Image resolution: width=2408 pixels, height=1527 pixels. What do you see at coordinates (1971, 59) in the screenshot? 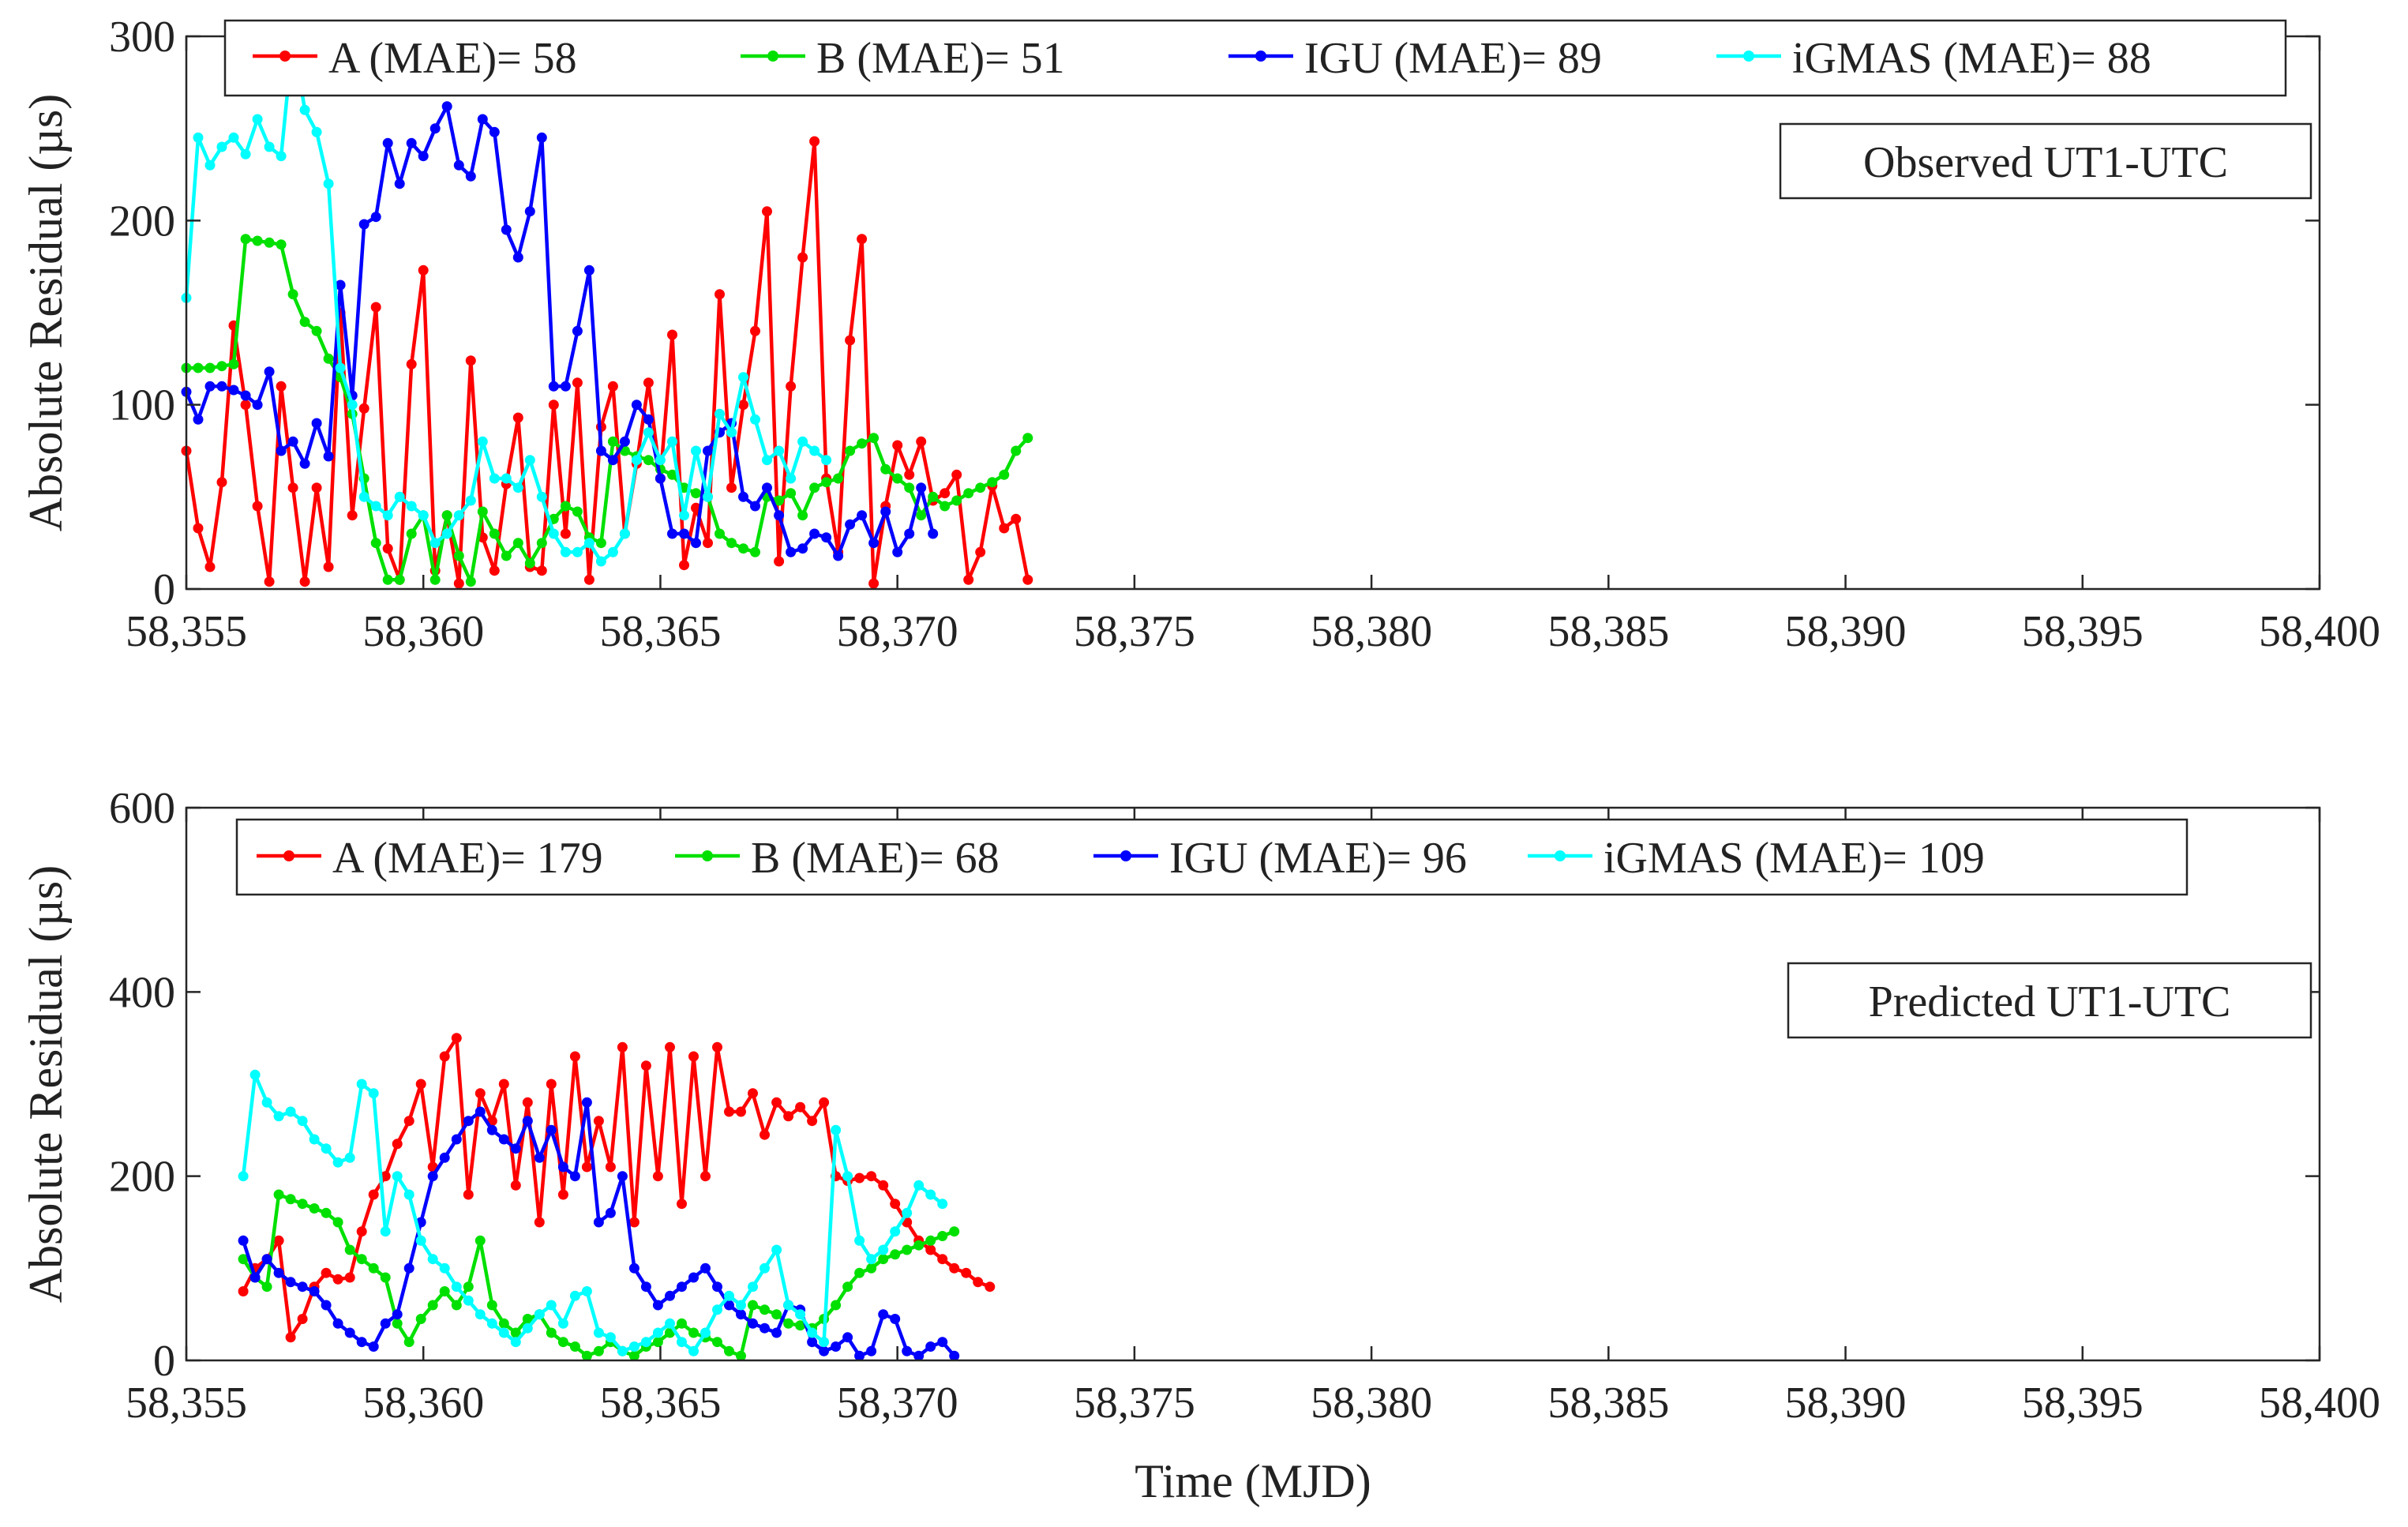
I see `observed-legend-label-igmas: iGMAS (MAE)= 88` at bounding box center [1971, 59].